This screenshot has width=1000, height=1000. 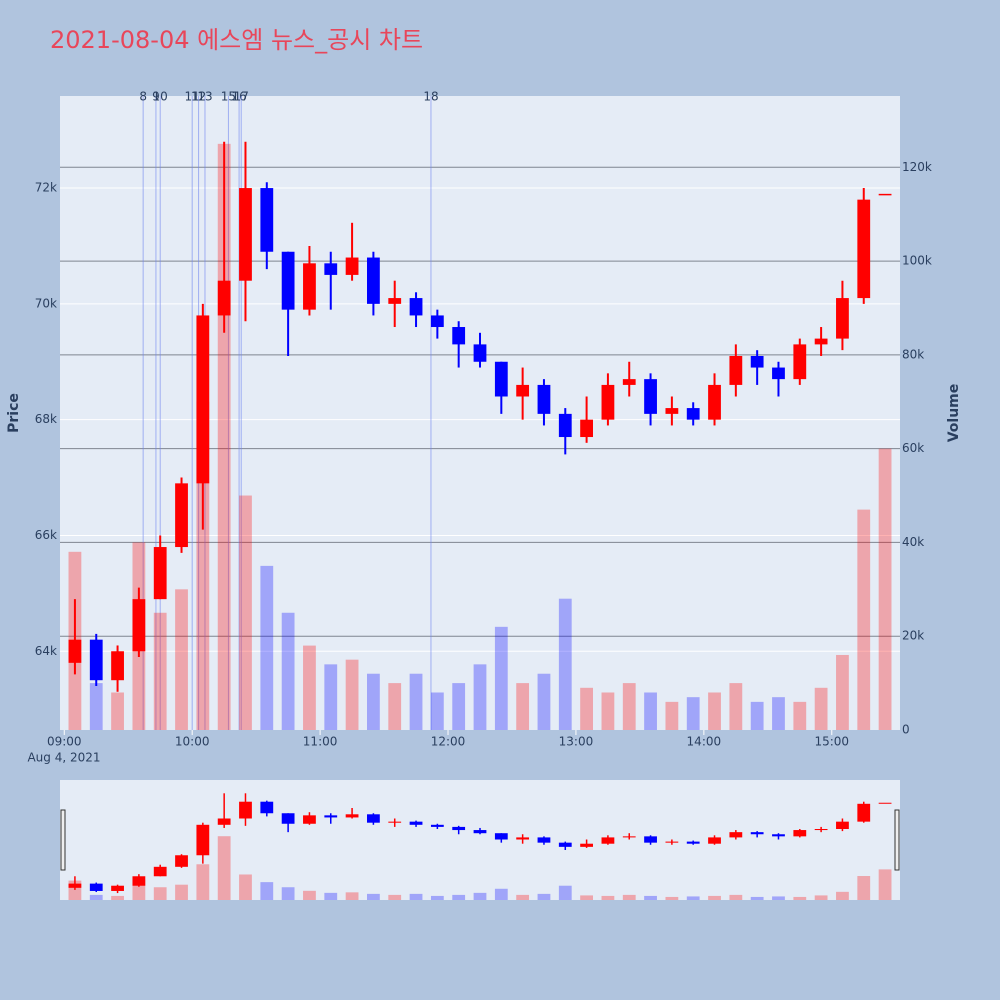 What do you see at coordinates (238, 97) in the screenshot?
I see `news-label: 16` at bounding box center [238, 97].